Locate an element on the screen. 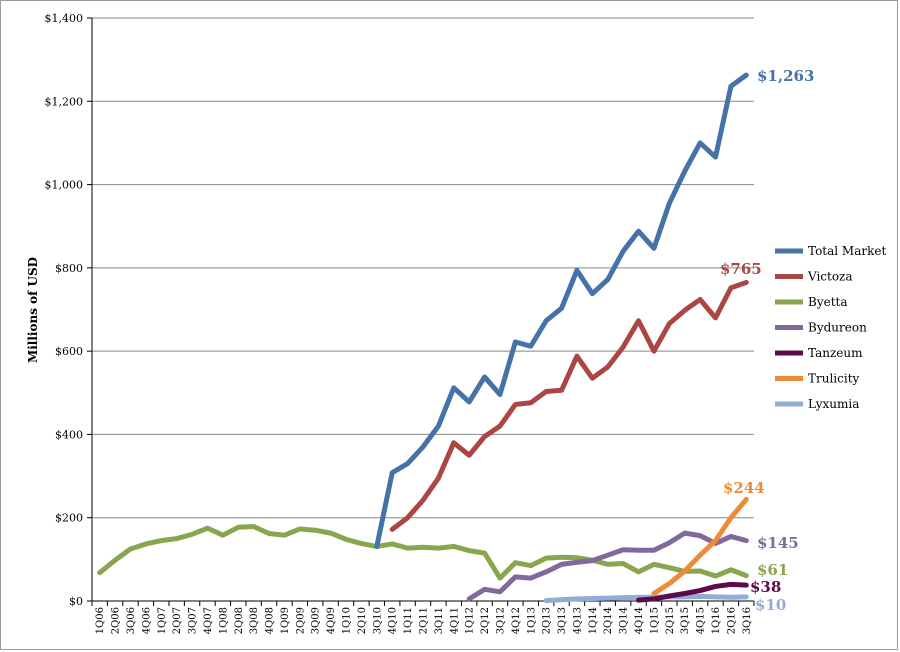  y-tick-label: $800 is located at coordinates (69, 268).